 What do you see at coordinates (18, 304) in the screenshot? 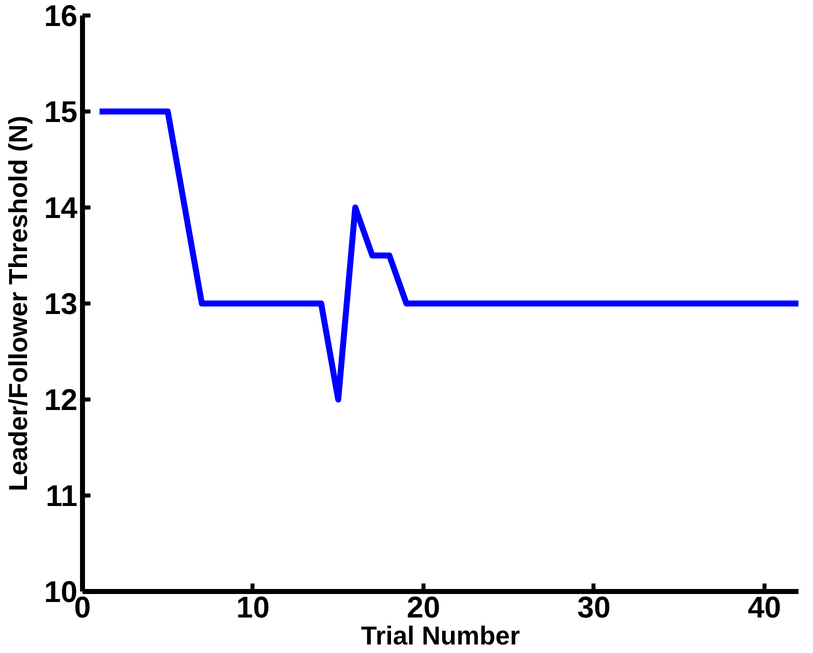
I see `y-axis-title: Leader/Follower Threshold (N)` at bounding box center [18, 304].